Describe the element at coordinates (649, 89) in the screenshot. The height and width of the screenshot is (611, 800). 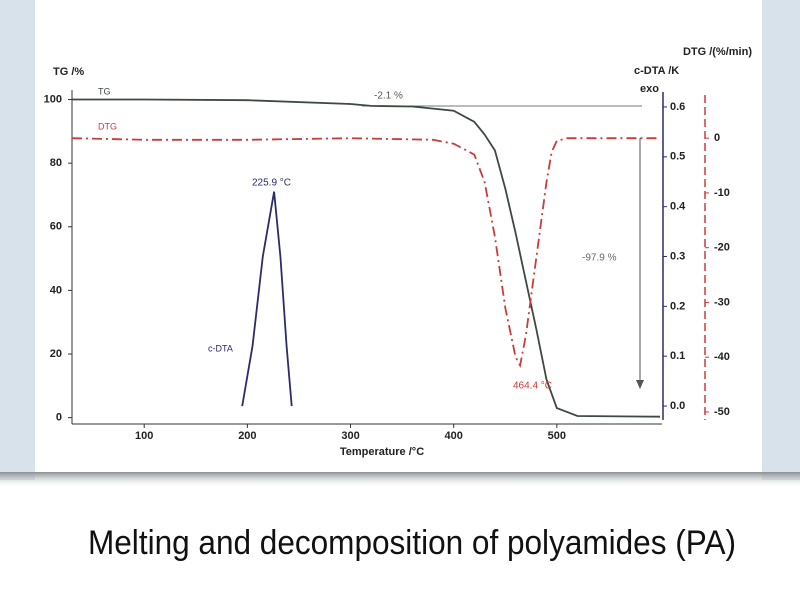
I see `y2-axis-note: exo` at that location.